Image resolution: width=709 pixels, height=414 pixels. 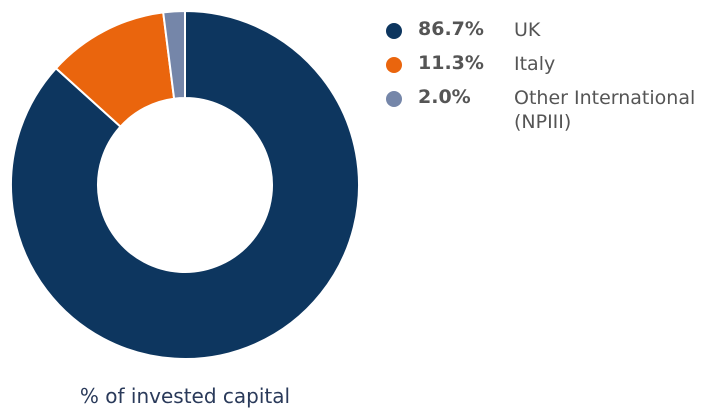 I want to click on legend-label: UK, so click(x=527, y=30).